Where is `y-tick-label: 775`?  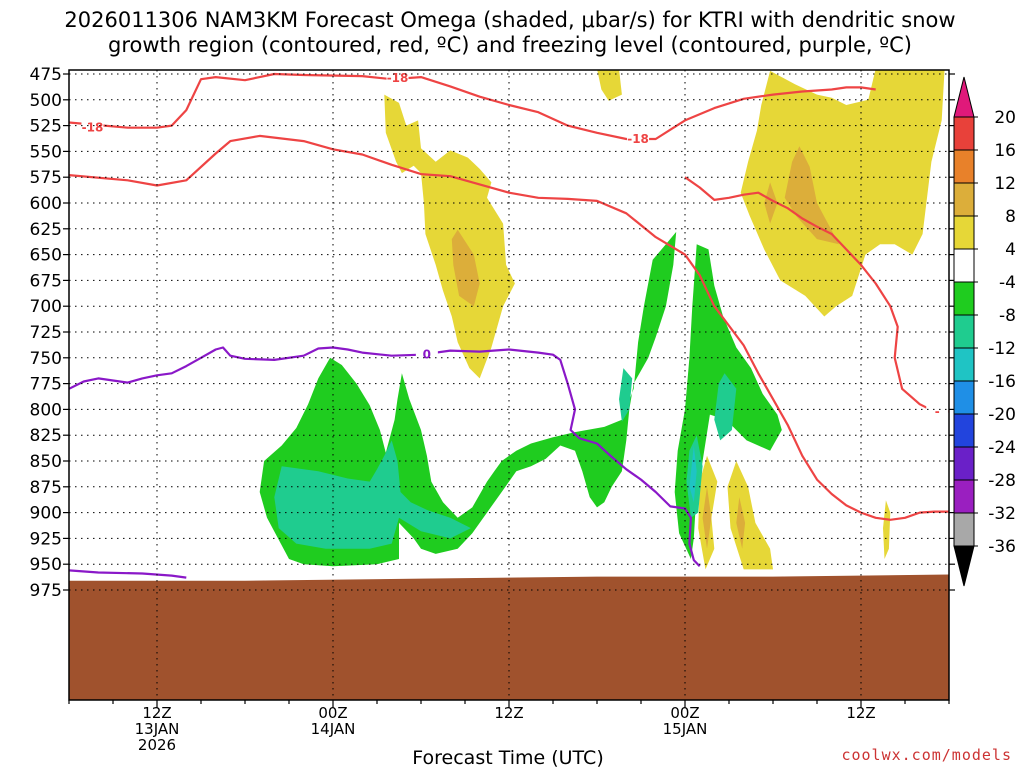
y-tick-label: 775 is located at coordinates (46, 385).